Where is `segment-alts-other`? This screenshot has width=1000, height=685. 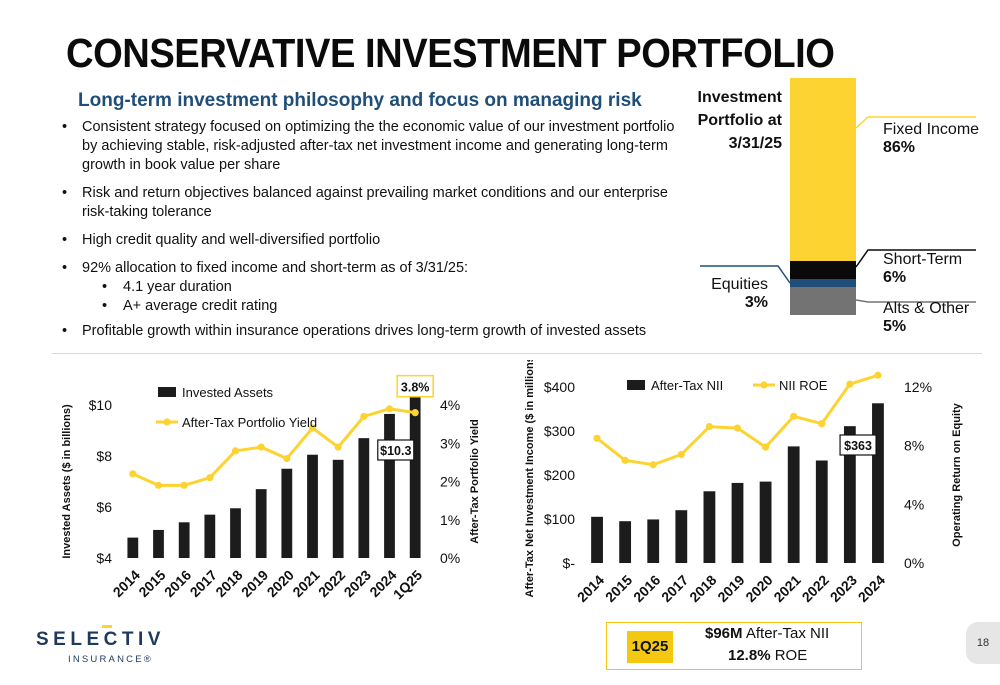 segment-alts-other is located at coordinates (823, 301).